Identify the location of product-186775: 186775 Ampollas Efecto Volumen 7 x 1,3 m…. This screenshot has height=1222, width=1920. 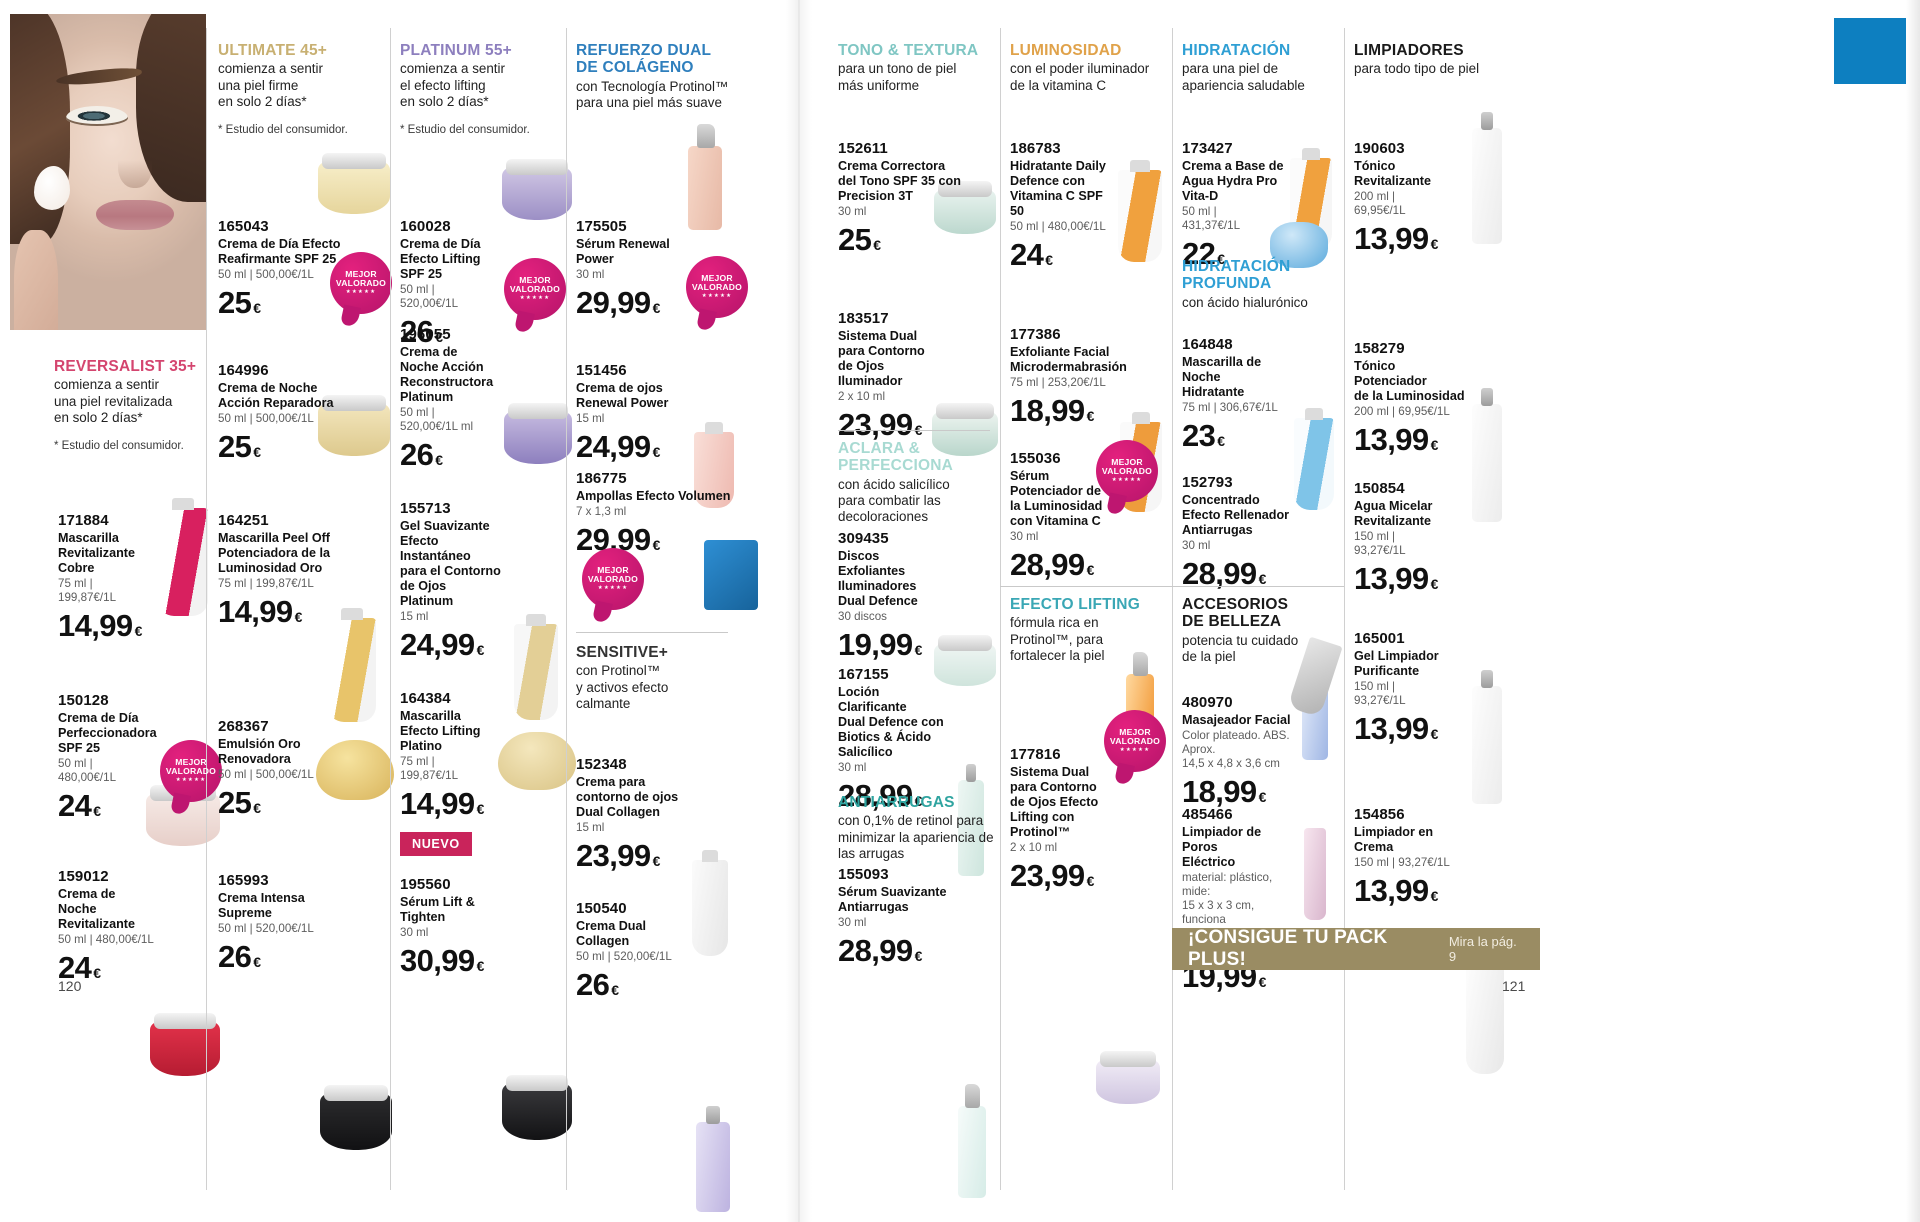
(661, 512).